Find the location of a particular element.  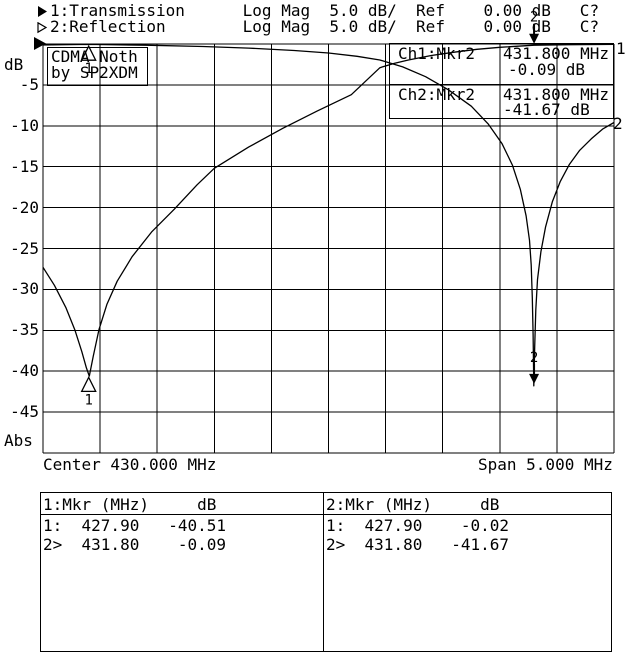

ch2-readout-box-outline is located at coordinates (501, 101).